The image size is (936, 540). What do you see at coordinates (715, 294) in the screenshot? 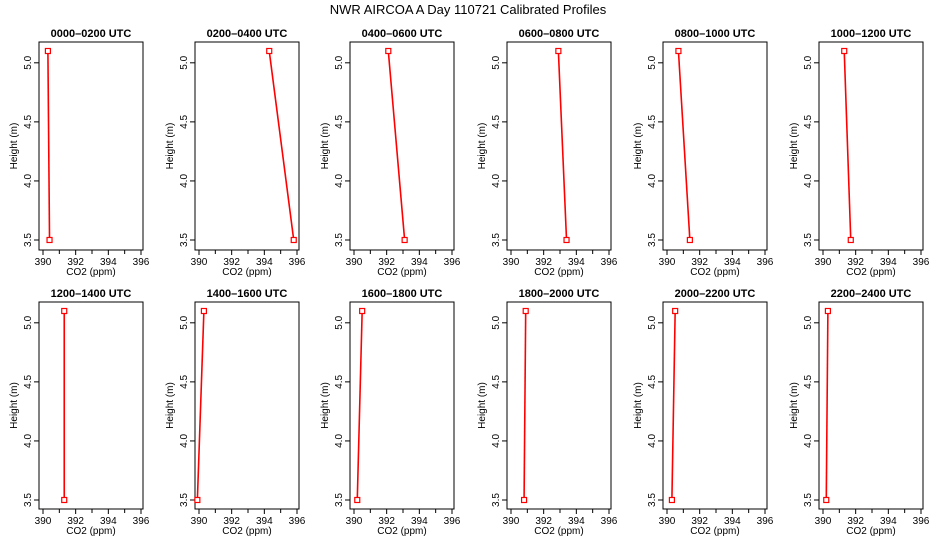
I see `panel-title: 2000–2200 UTC` at bounding box center [715, 294].